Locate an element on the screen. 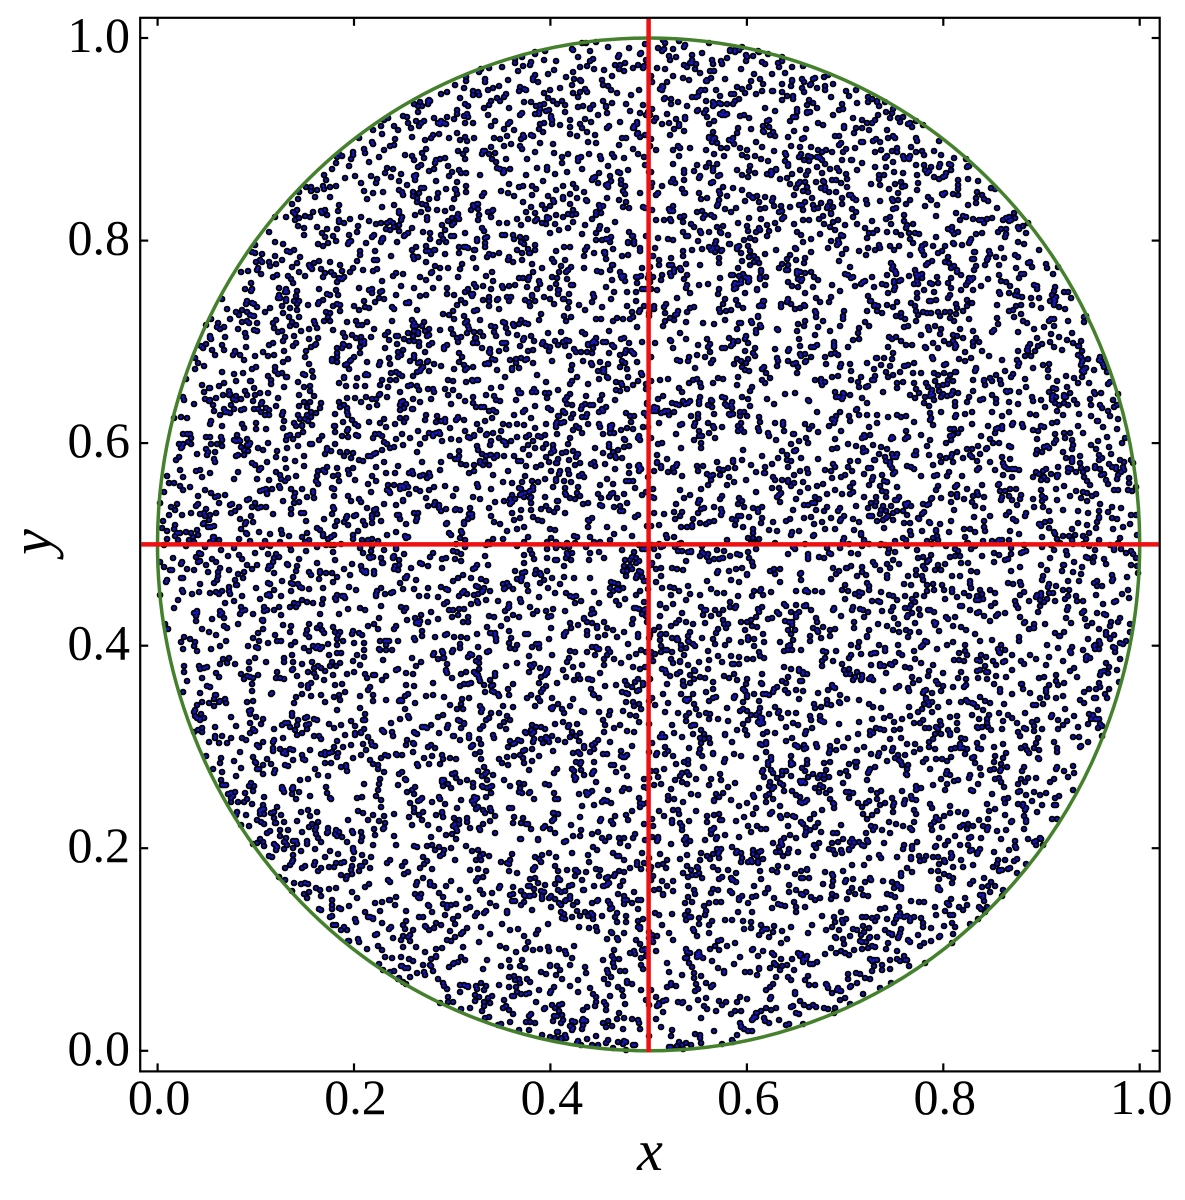  svg-text: y is located at coordinates (32, 544).